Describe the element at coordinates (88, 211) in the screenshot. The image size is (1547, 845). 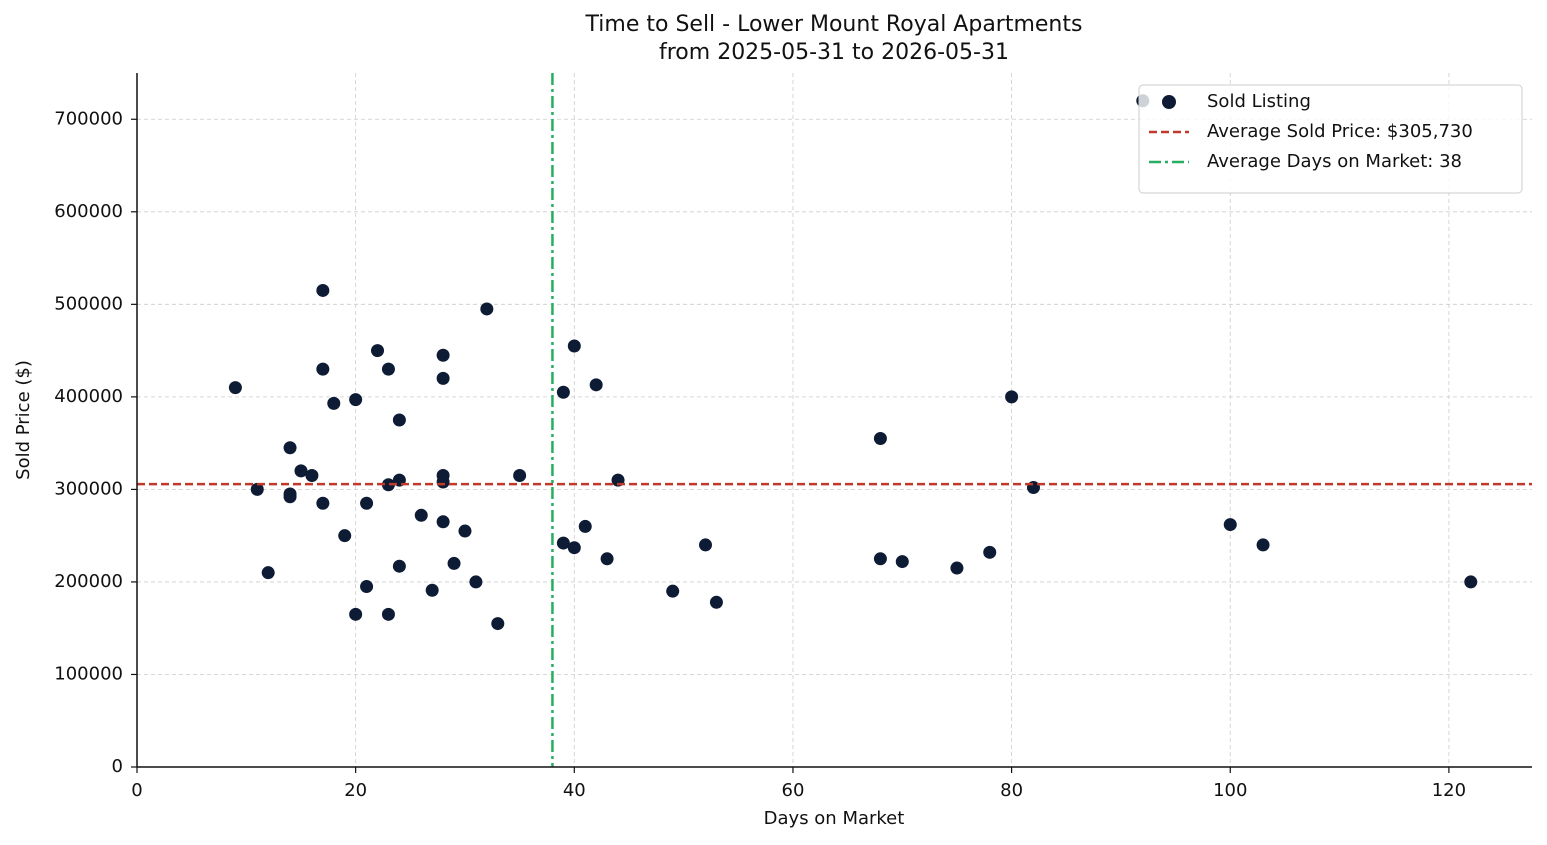
I see `y-tick-label: 600000` at that location.